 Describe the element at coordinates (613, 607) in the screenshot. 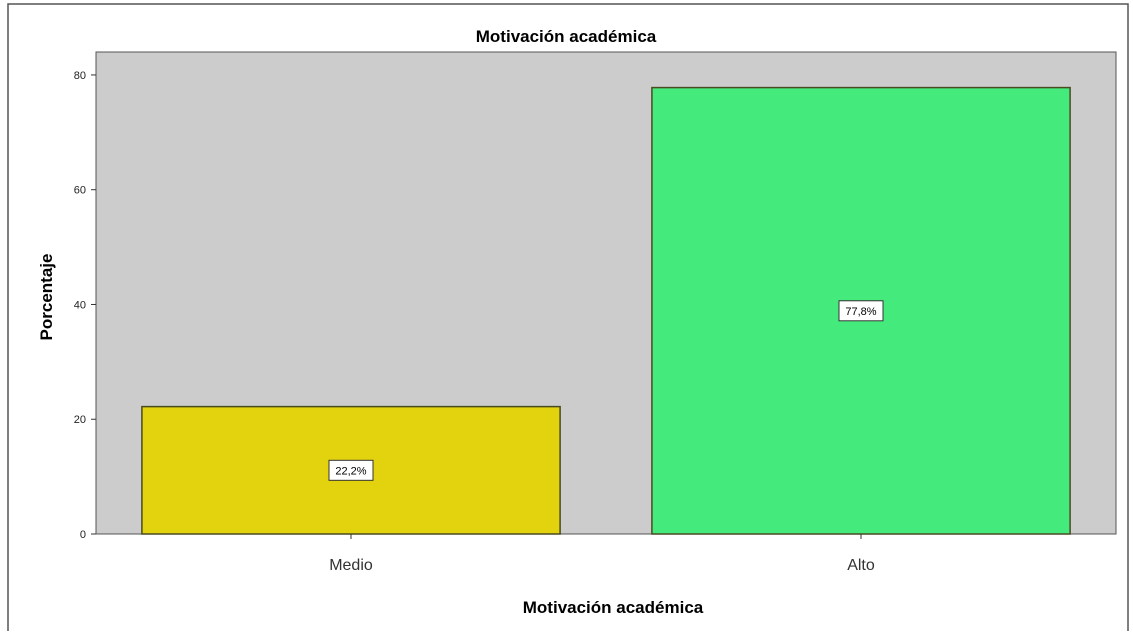

I see `x-axis-label: Motivación académica` at that location.